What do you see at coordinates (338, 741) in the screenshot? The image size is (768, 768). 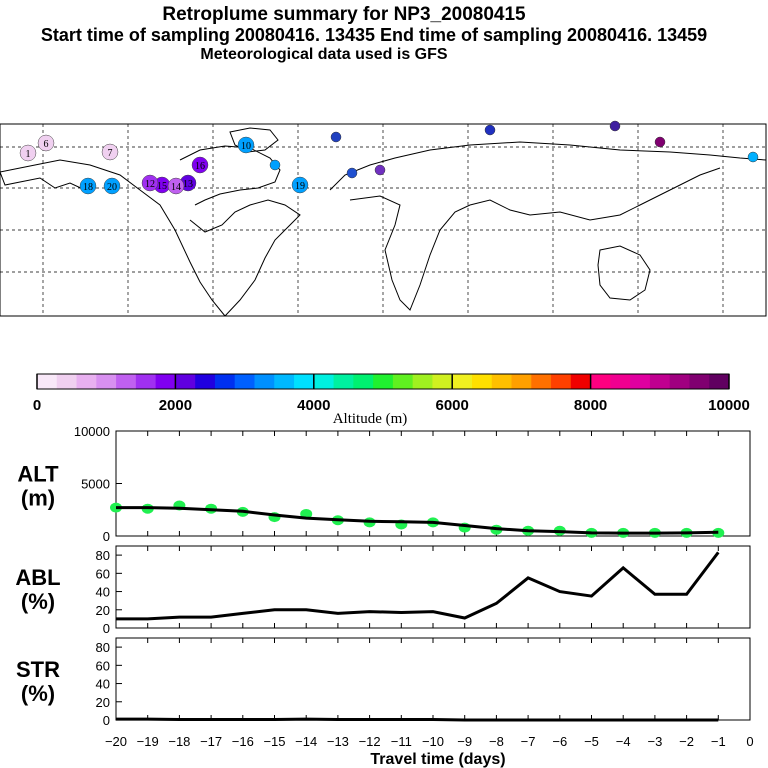 I see `x-tick-label: −13` at bounding box center [338, 741].